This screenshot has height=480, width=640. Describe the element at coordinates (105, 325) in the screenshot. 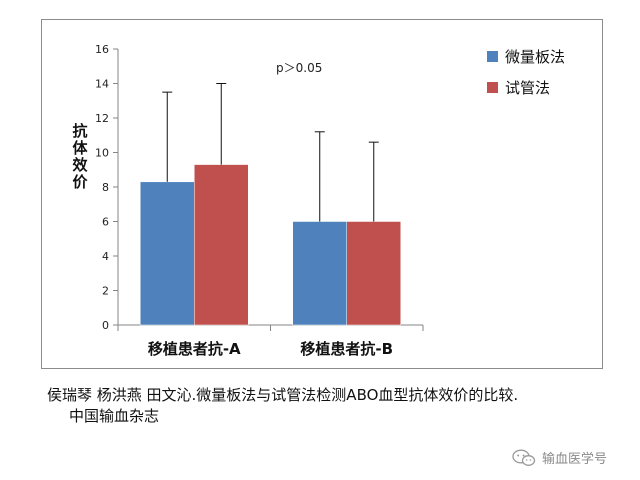

I see `y-tick-label: 0` at that location.